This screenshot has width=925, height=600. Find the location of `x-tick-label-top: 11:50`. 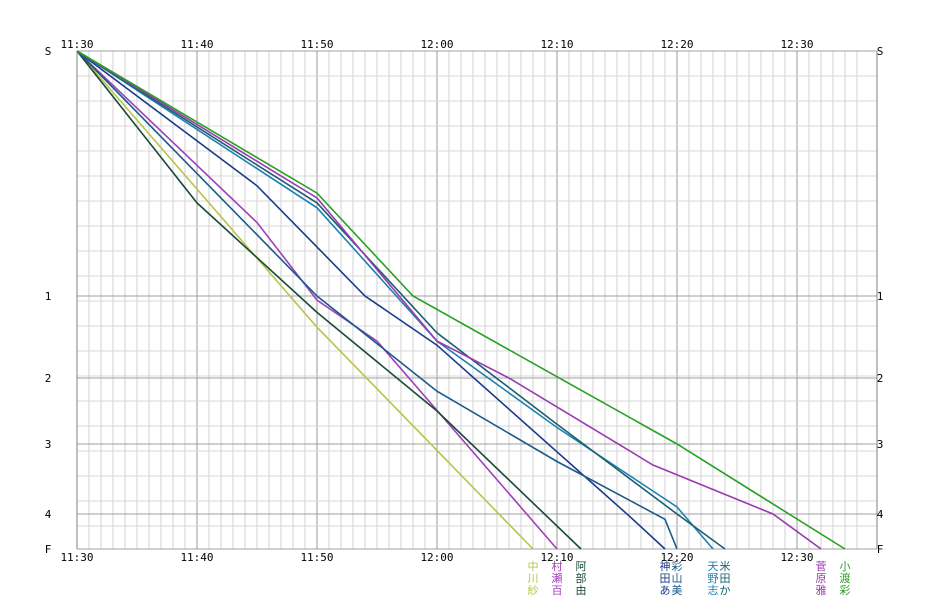

x-tick-label-top: 11:50 is located at coordinates (316, 44).